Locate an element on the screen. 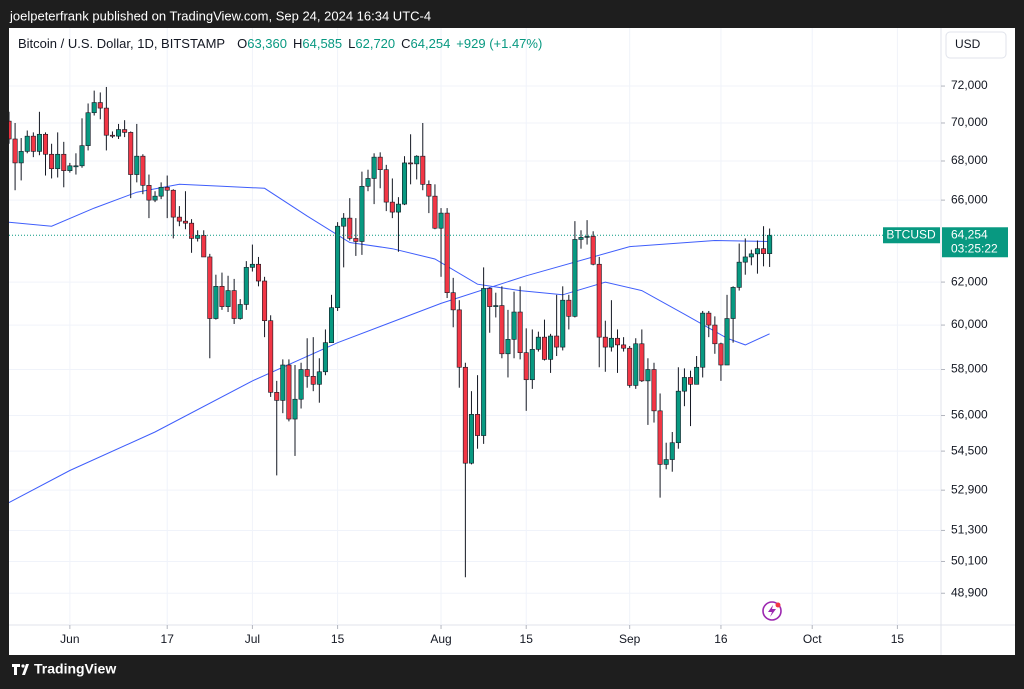 This screenshot has width=1024, height=689. brand-logo is located at coordinates (20, 669).